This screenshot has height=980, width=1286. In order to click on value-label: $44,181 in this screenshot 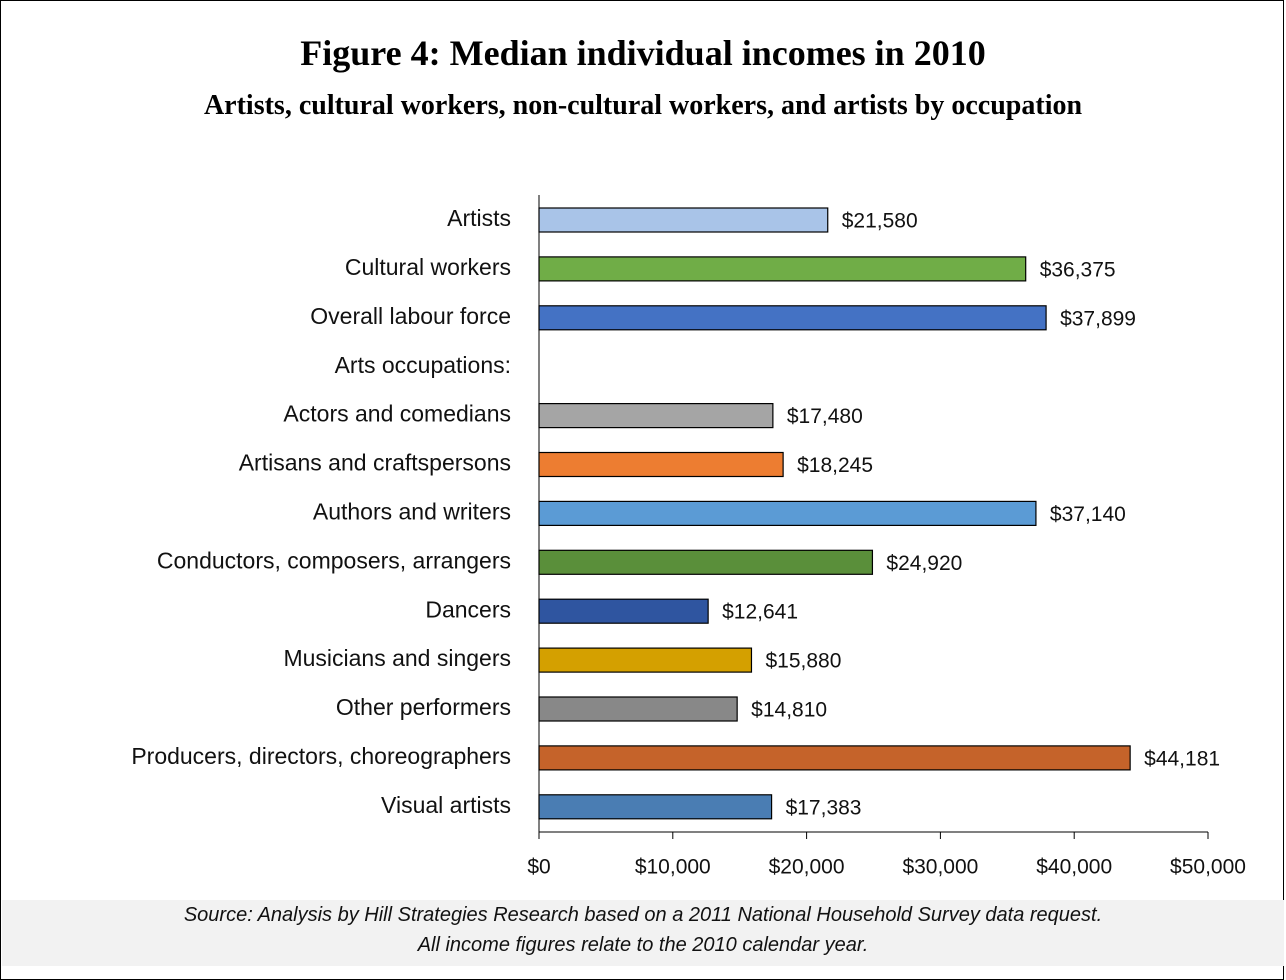, I will do `click(1182, 758)`.